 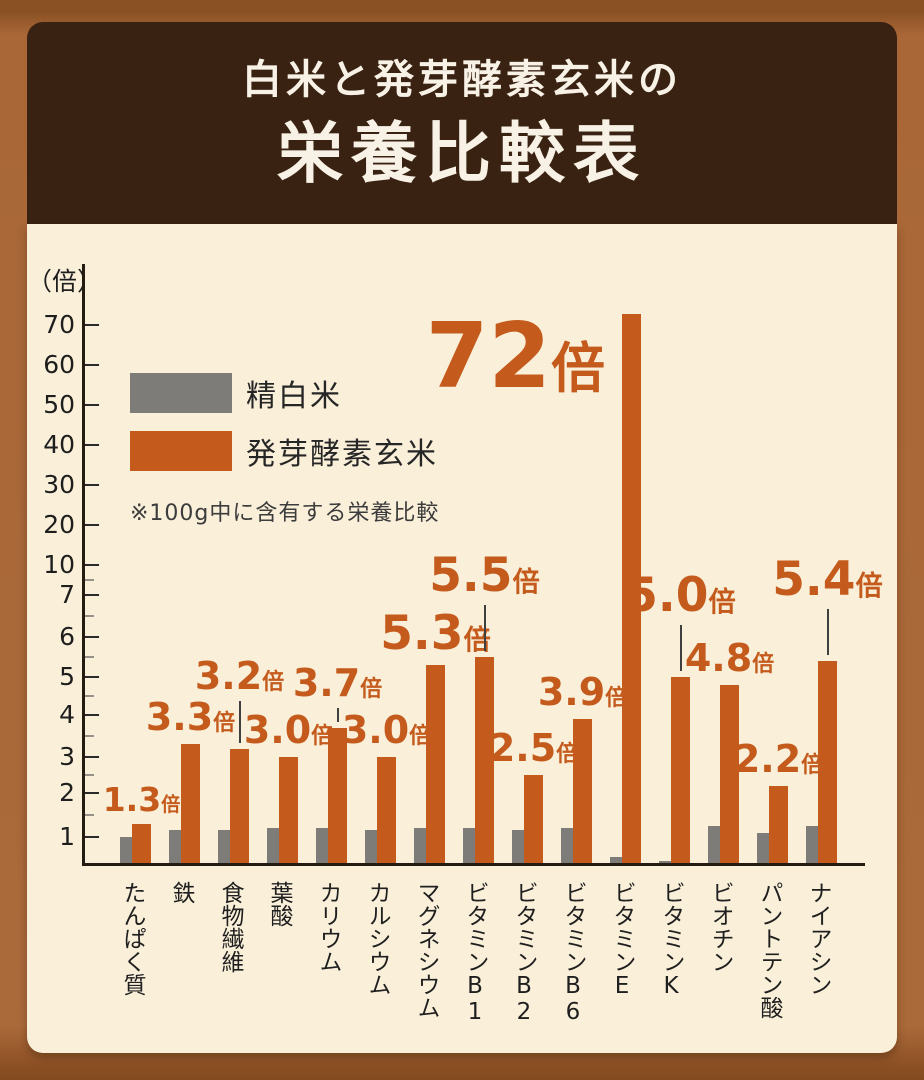 What do you see at coordinates (59, 404) in the screenshot?
I see `y-tick-label: 50` at bounding box center [59, 404].